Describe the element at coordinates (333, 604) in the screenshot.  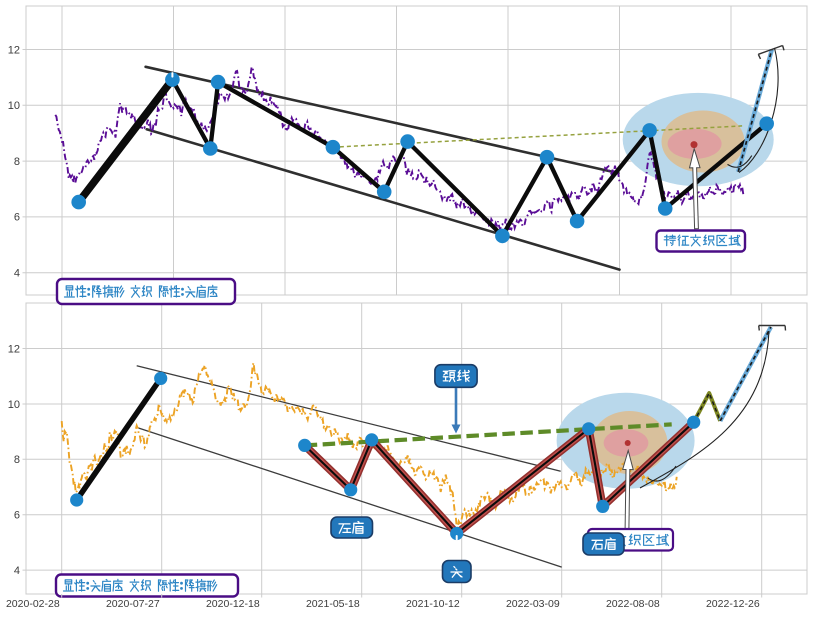
I see `svg-text: 2021-05-18` at that location.